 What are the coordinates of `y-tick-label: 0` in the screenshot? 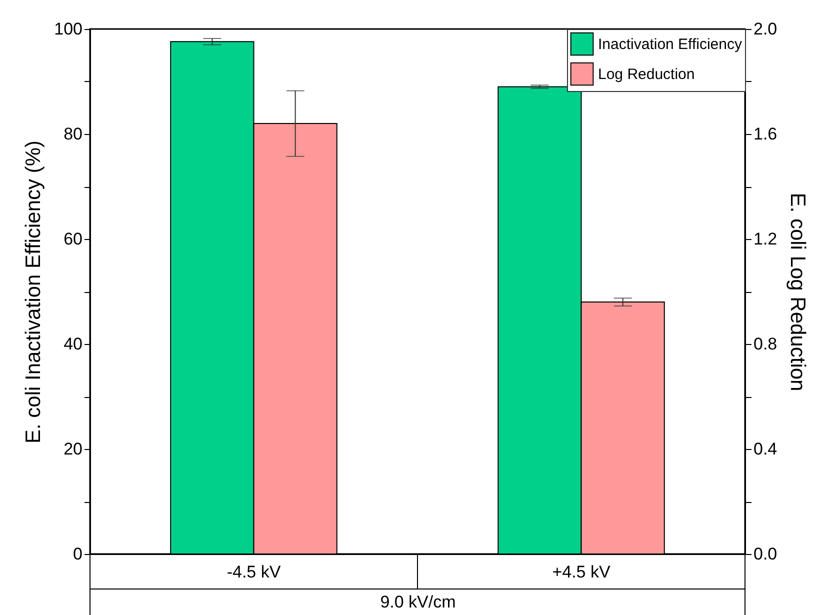 It's located at (77, 554).